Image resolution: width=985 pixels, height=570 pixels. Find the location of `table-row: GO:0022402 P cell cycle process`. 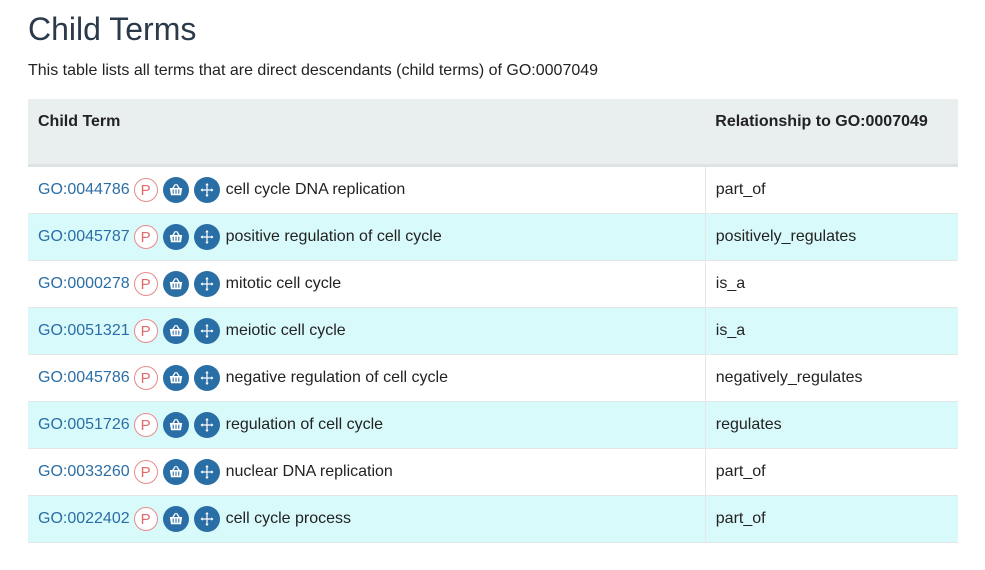

table-row: GO:0022402 P cell cycle process is located at coordinates (493, 519).